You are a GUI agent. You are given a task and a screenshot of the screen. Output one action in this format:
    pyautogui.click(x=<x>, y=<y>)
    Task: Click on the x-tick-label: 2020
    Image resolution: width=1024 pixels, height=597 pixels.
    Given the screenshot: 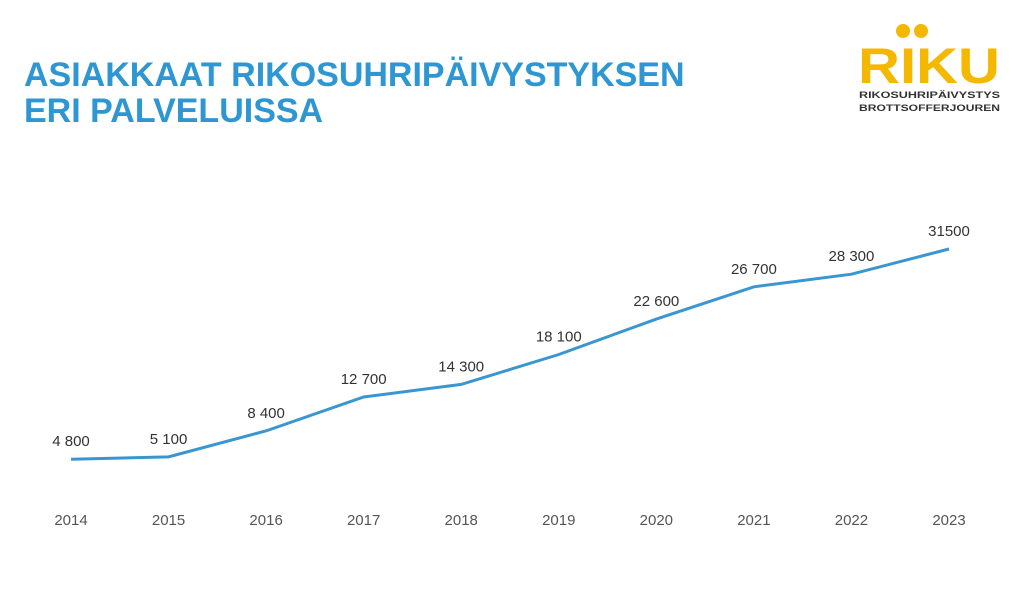 What is the action you would take?
    pyautogui.click(x=656, y=520)
    